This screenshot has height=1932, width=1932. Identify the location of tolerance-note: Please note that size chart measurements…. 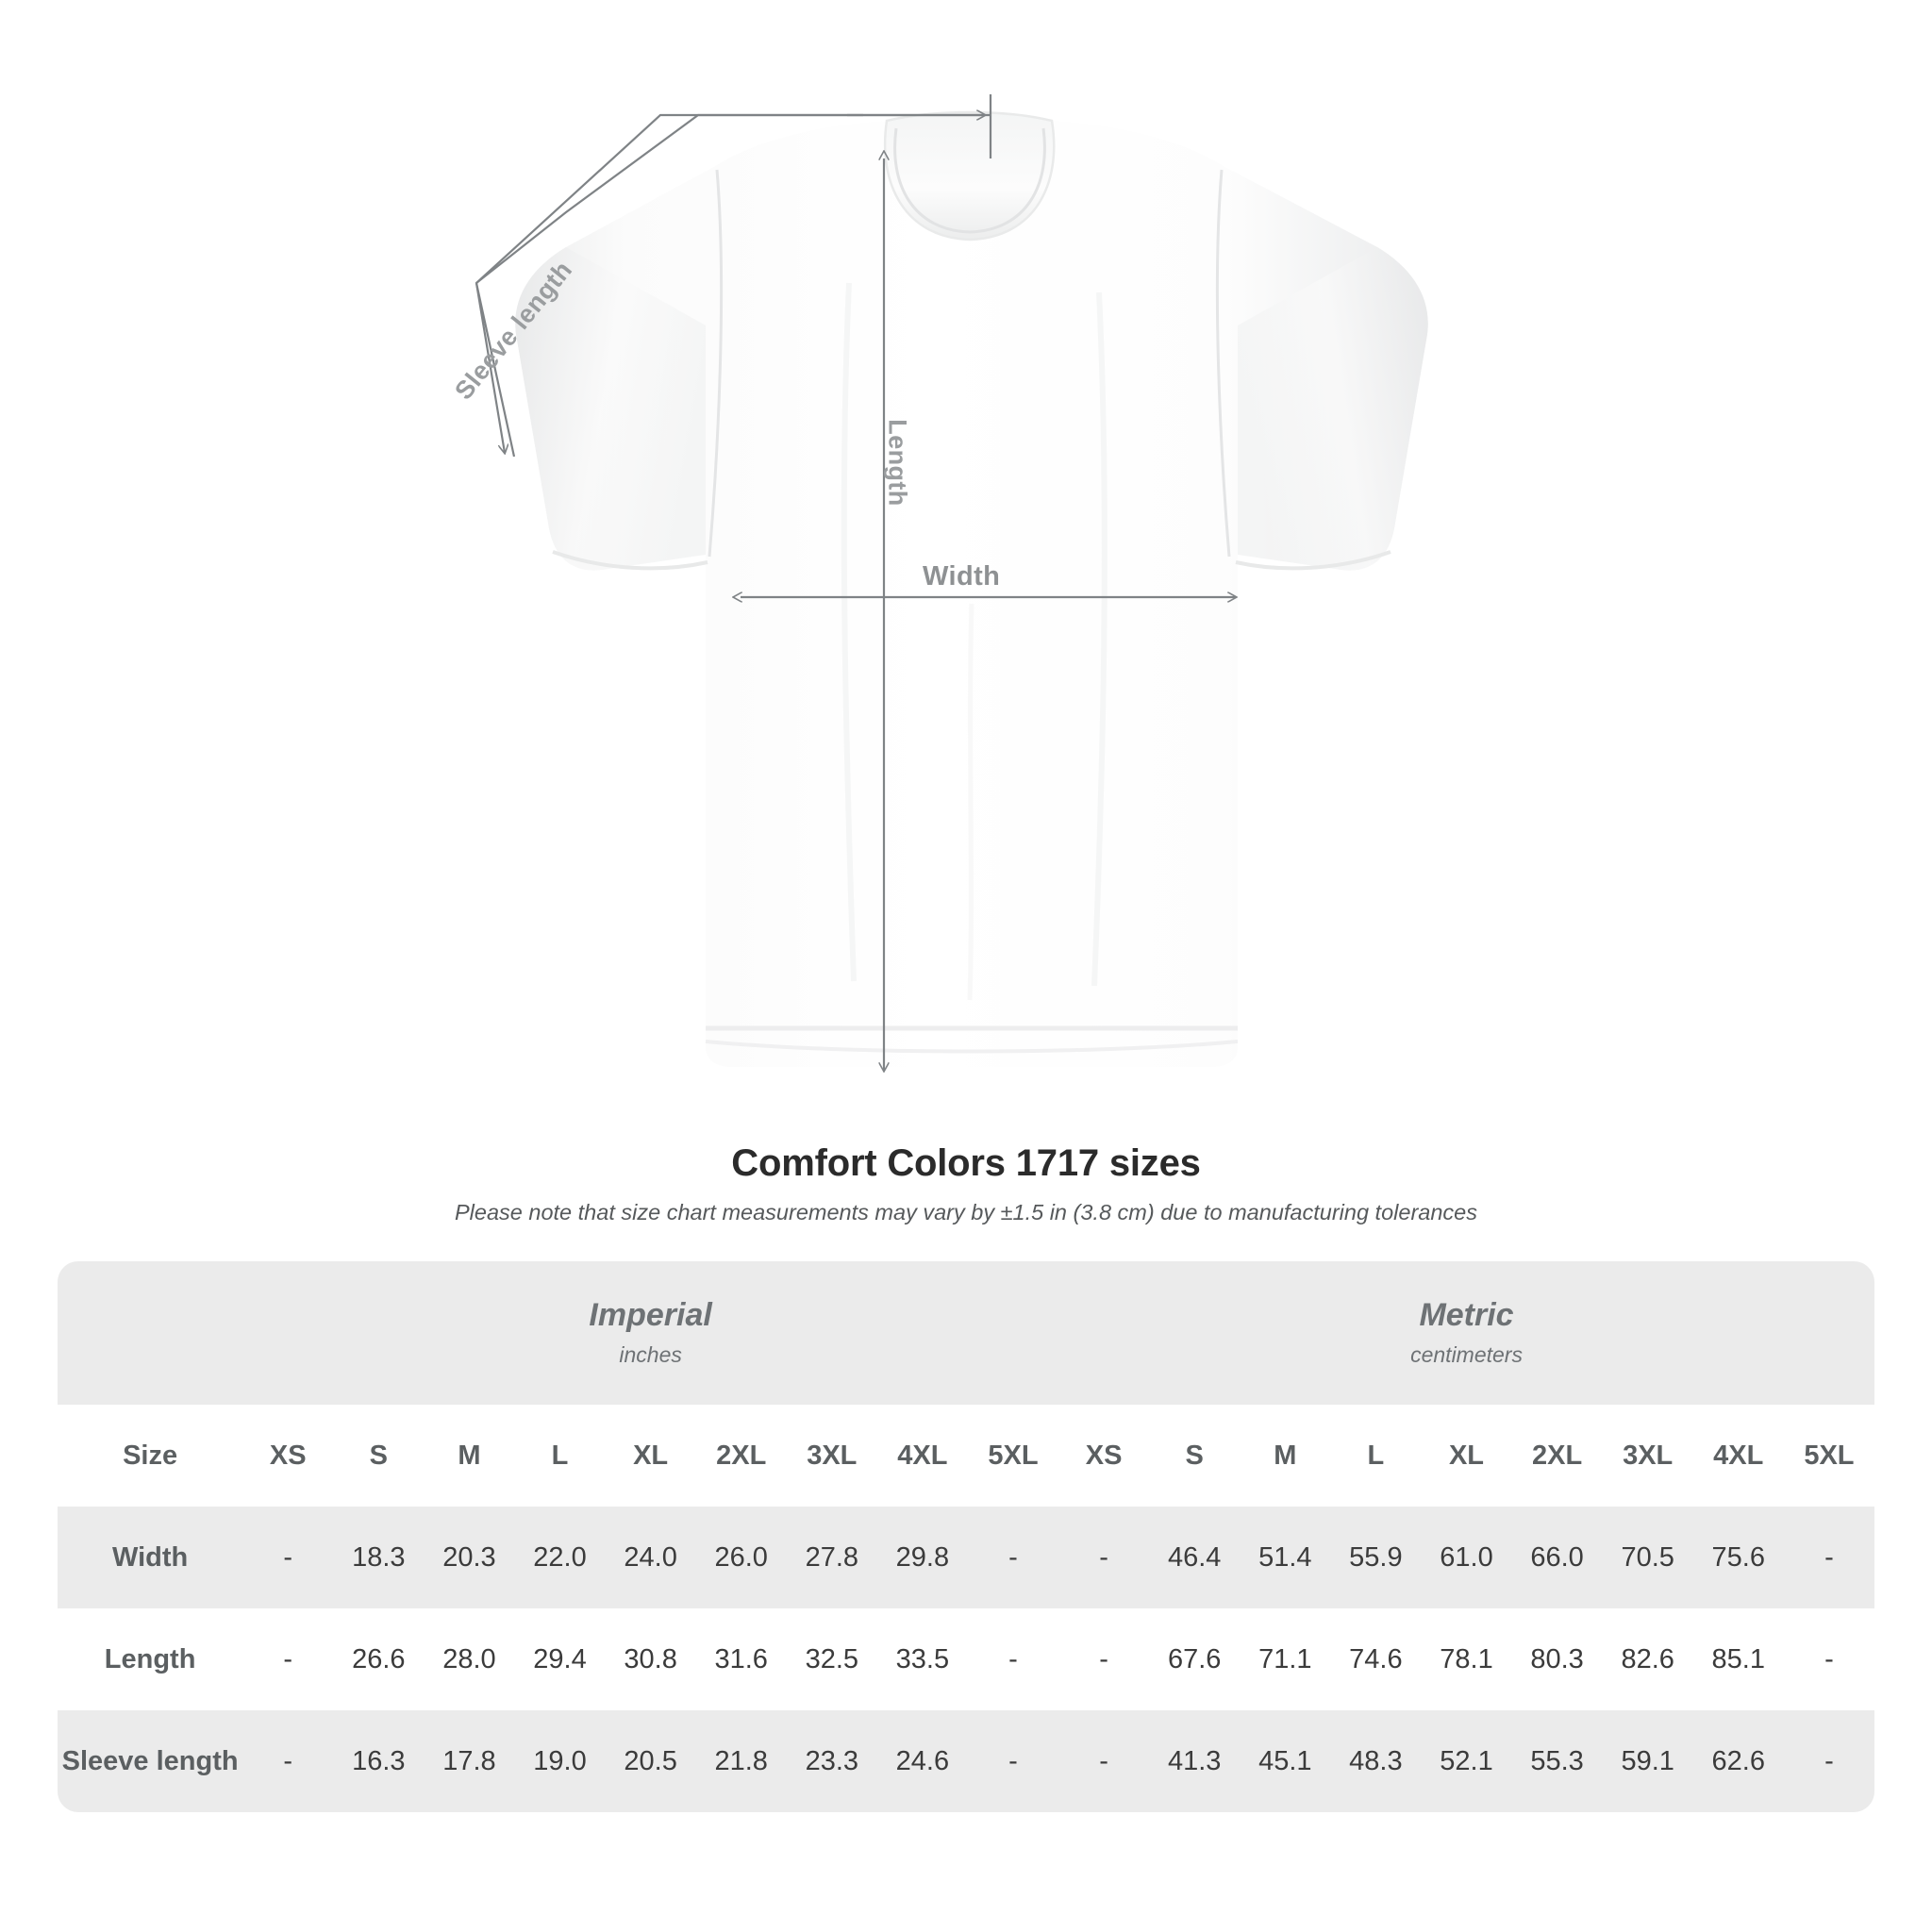
(966, 1212).